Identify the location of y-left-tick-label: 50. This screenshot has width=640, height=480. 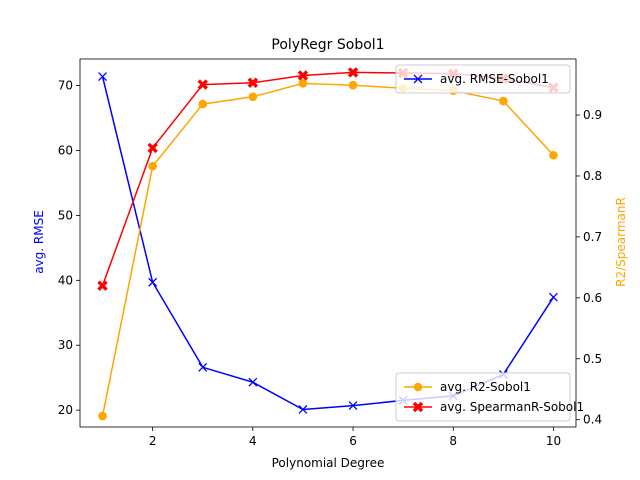
(65, 215).